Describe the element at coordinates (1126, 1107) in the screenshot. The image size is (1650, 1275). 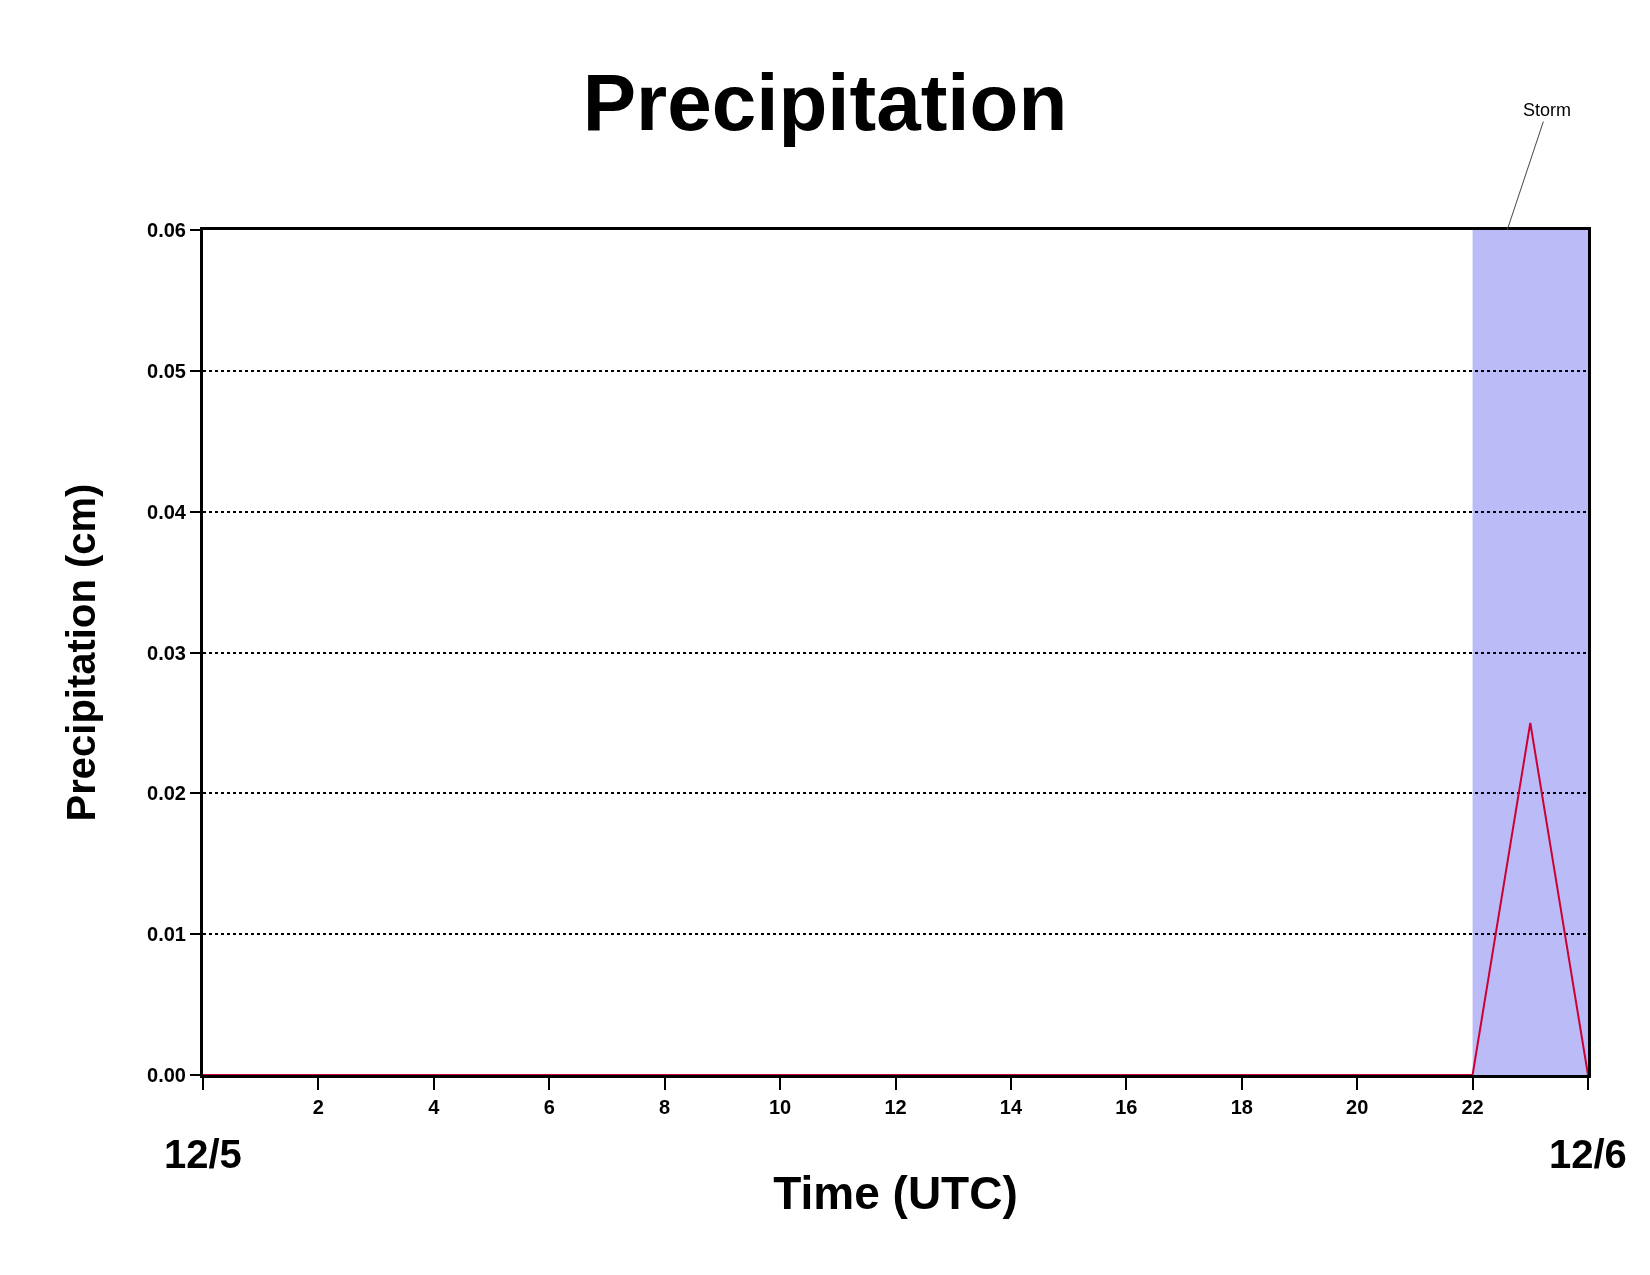
I see `x-tick-label: 16` at that location.